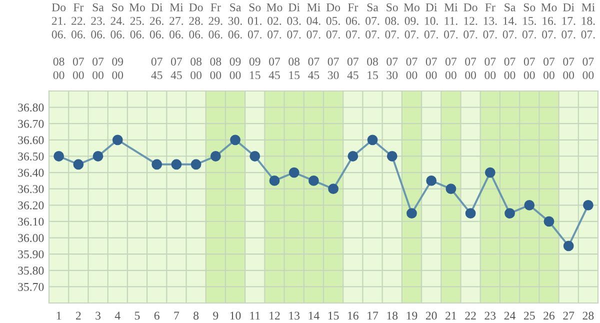 The width and height of the screenshot is (600, 323). Describe the element at coordinates (451, 316) in the screenshot. I see `x-tick-label: 21` at that location.